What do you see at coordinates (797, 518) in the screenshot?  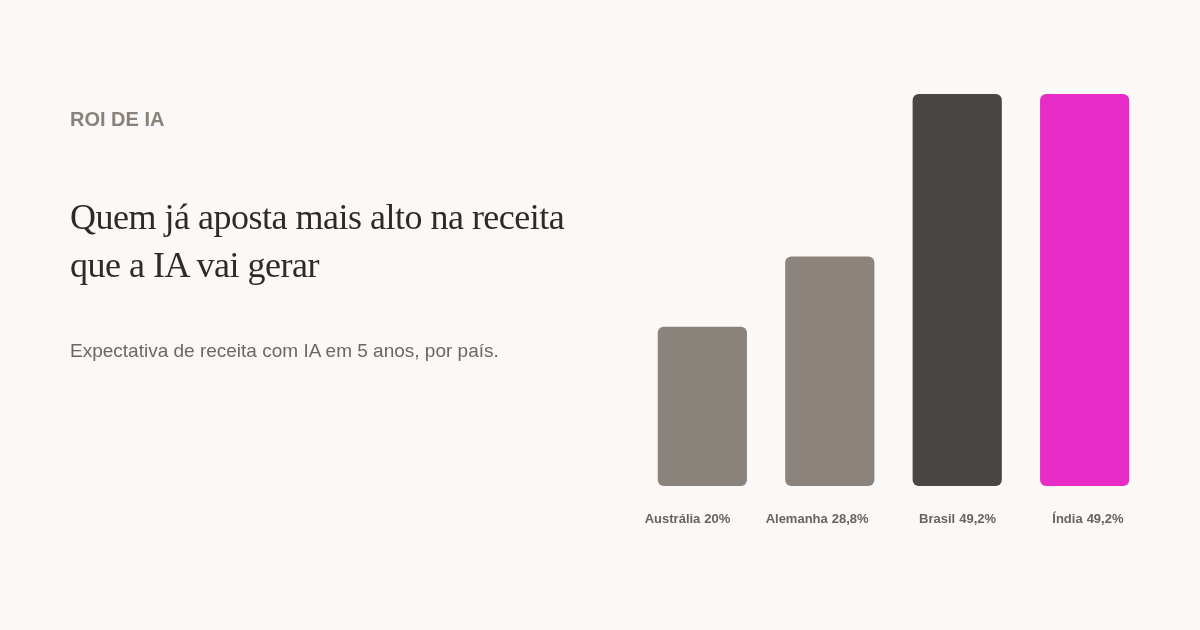 I see `x-tick-label: Alemanha` at bounding box center [797, 518].